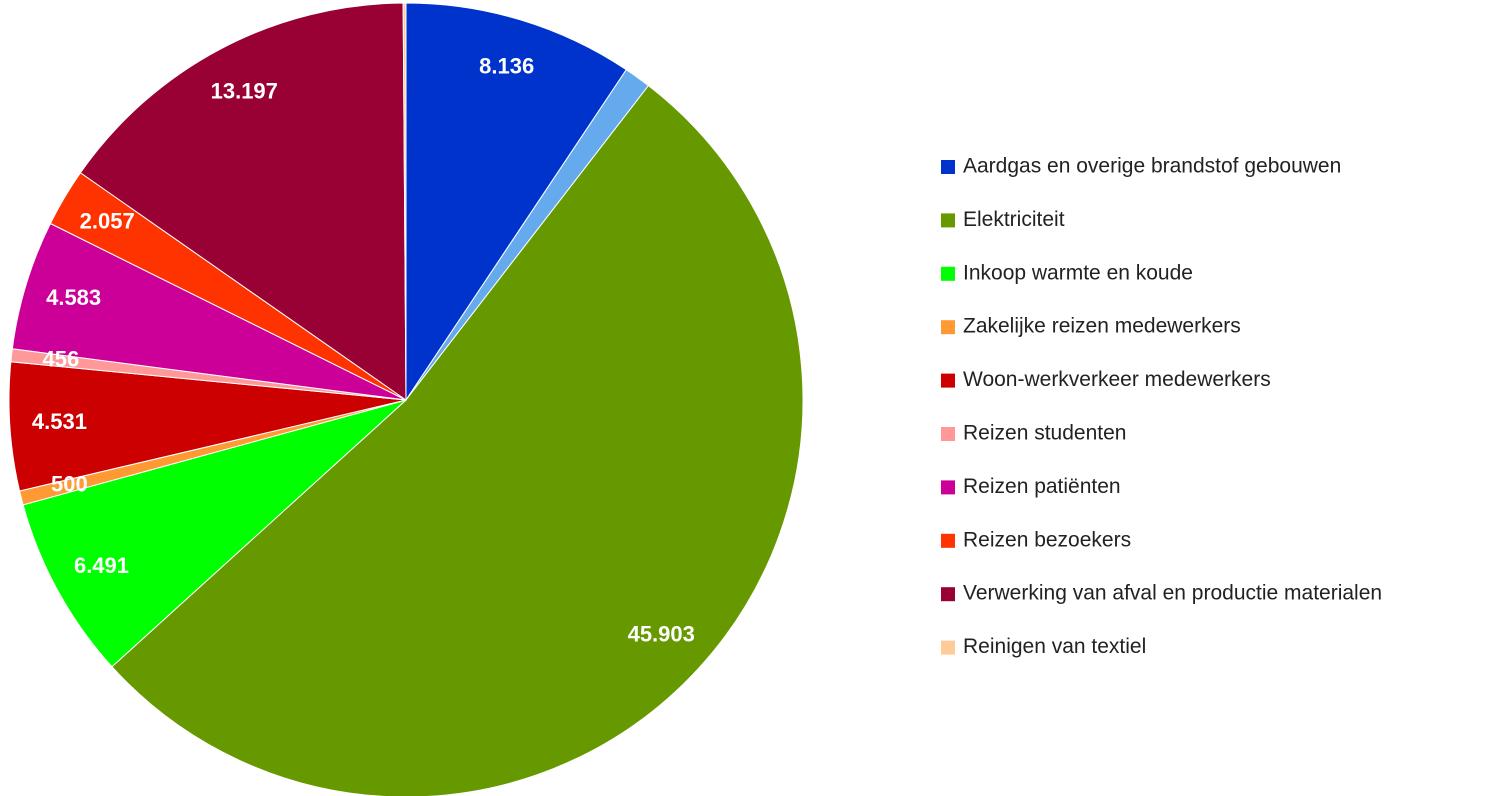 Image resolution: width=1509 pixels, height=796 pixels. What do you see at coordinates (506, 65) in the screenshot?
I see `data-label: 8.136` at bounding box center [506, 65].